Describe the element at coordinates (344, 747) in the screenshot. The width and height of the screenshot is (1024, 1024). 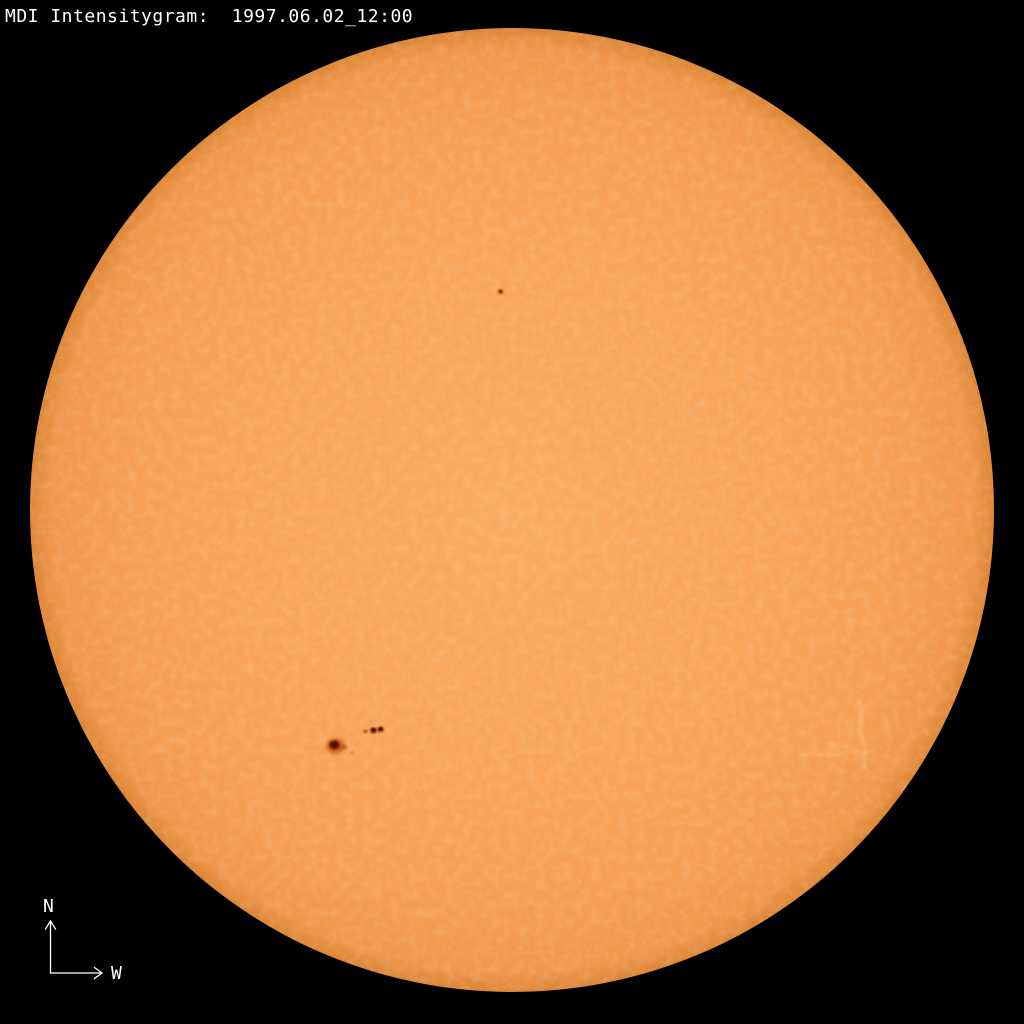
I see `main-spot-extension` at that location.